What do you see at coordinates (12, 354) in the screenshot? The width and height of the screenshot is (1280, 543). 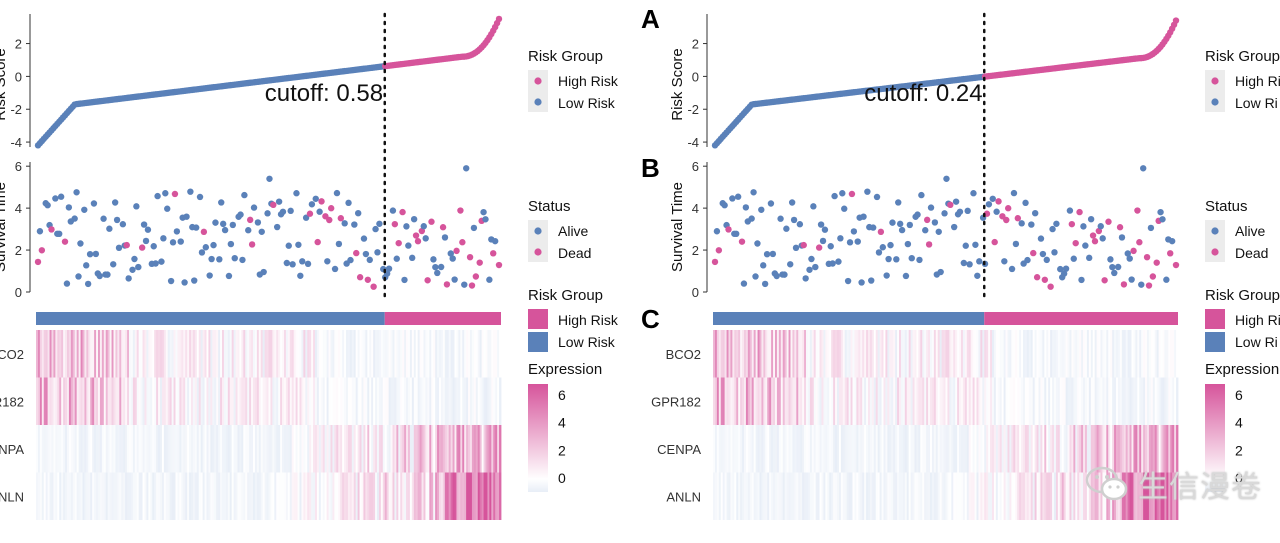 I see `gene-label: BCO2` at bounding box center [12, 354].